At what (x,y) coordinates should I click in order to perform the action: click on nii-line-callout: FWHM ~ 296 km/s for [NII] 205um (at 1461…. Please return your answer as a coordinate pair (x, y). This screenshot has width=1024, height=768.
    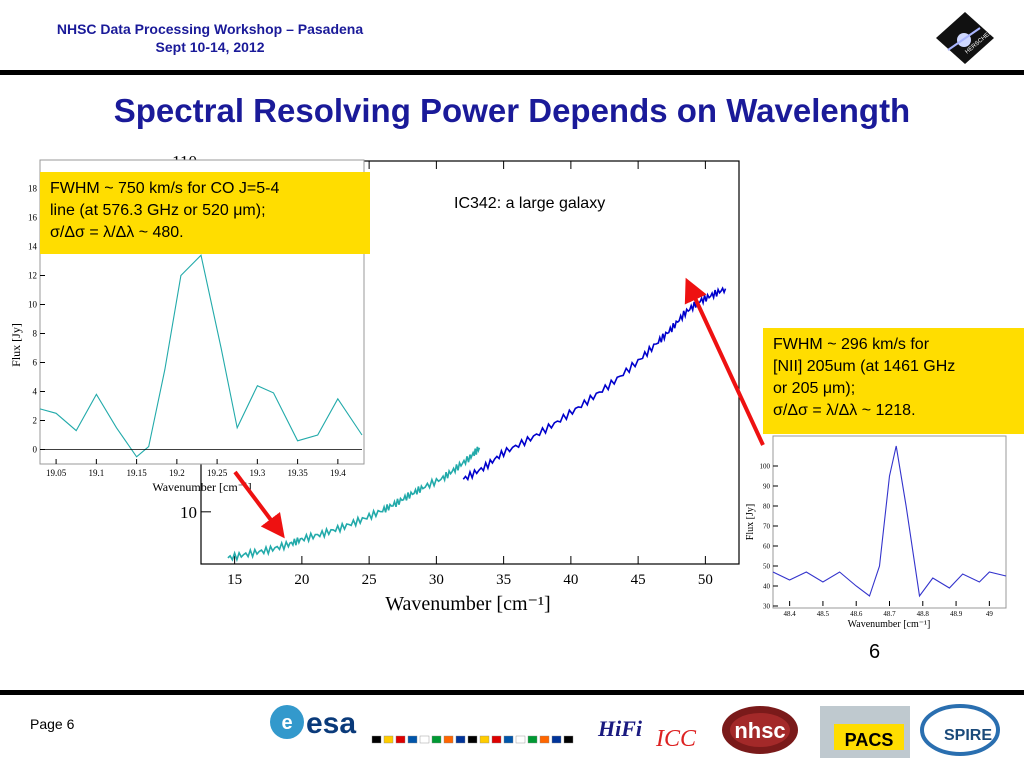
    Looking at the image, I should click on (893, 381).